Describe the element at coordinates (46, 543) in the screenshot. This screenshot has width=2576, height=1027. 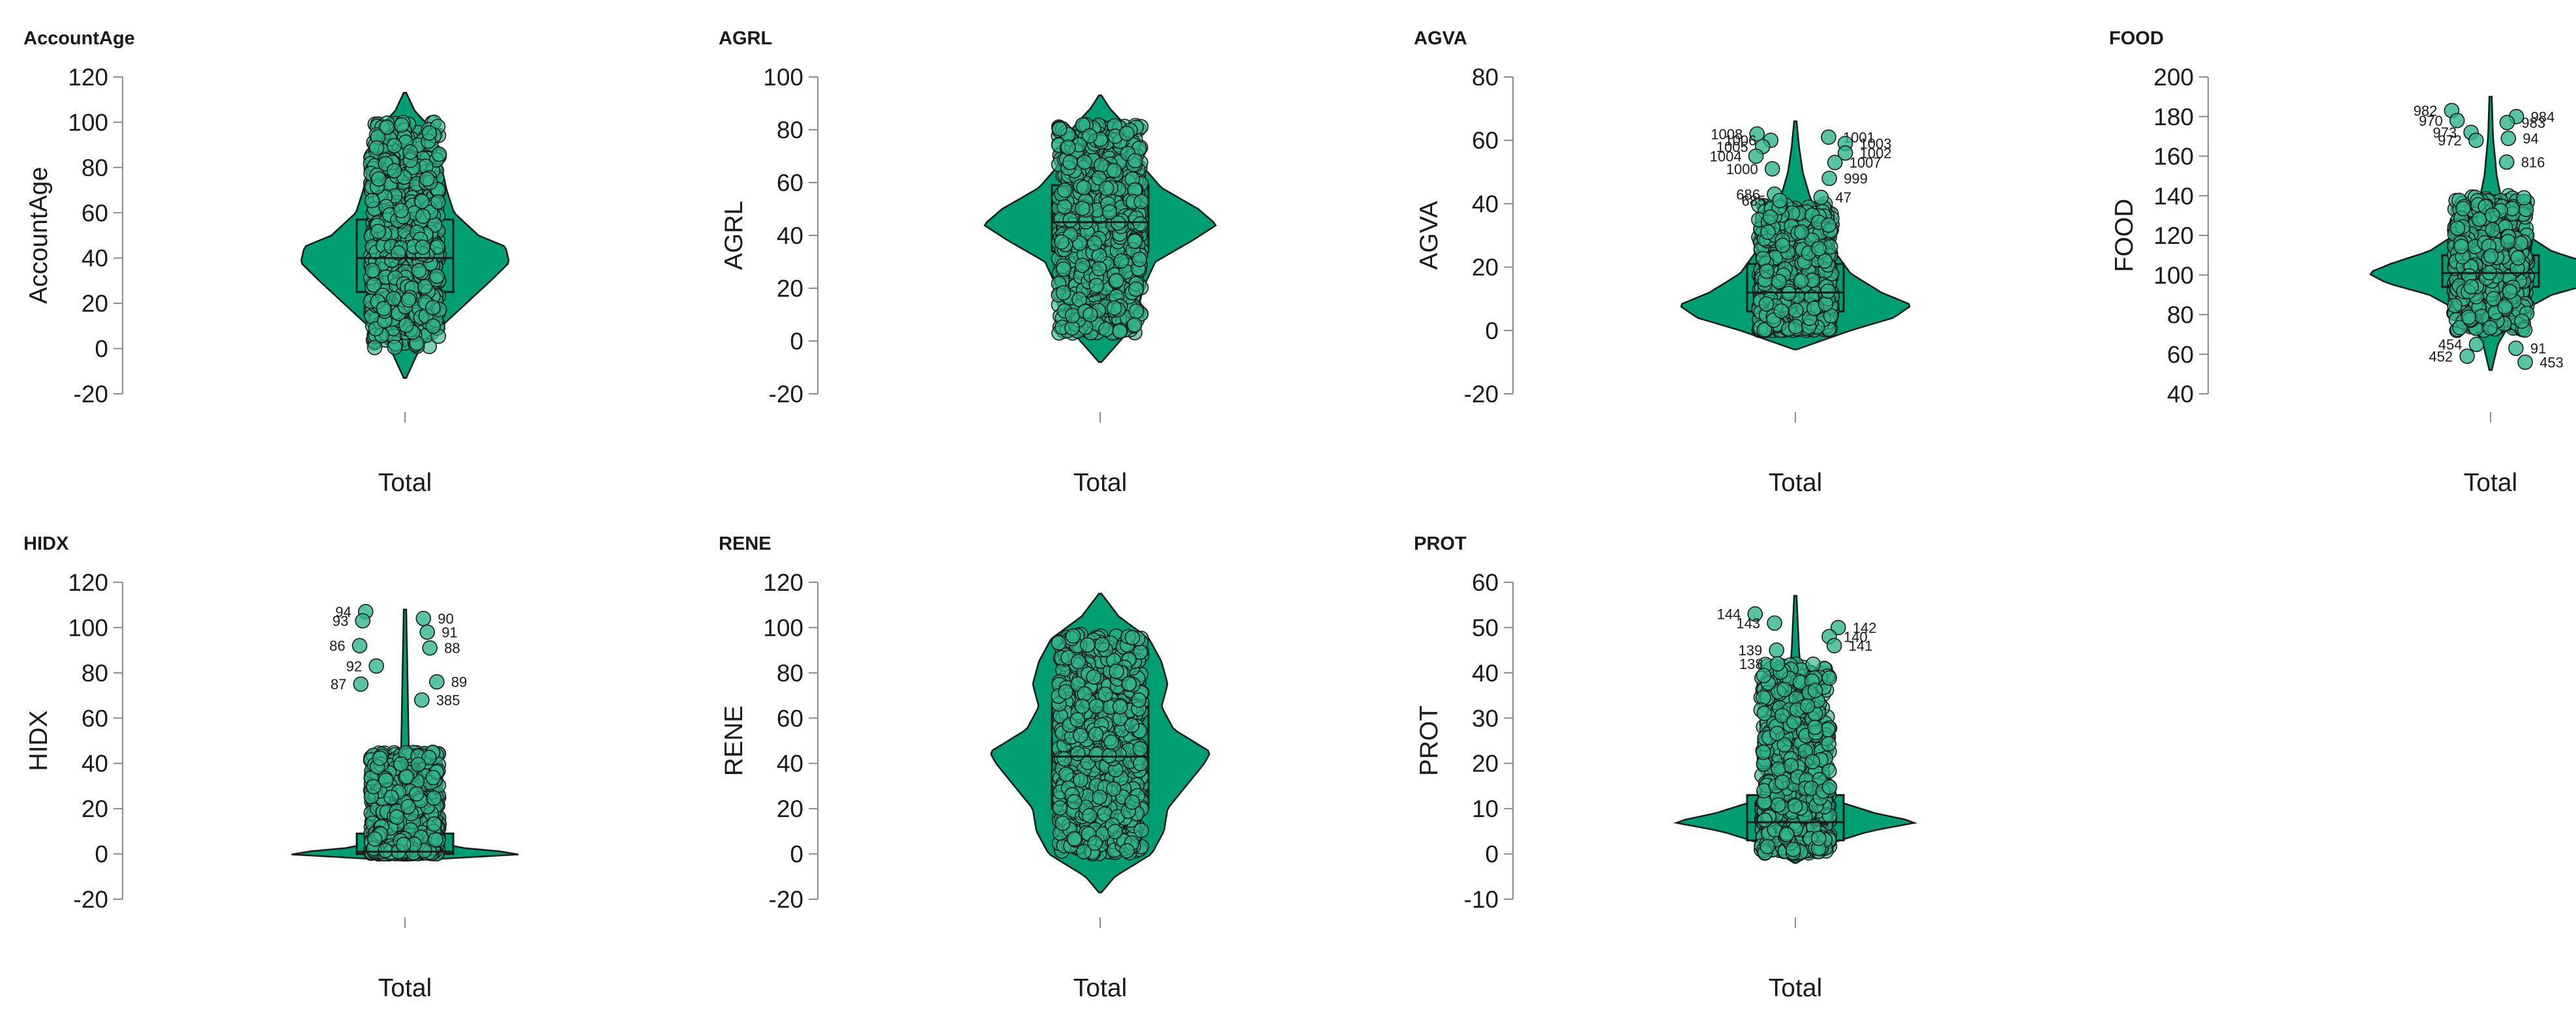
I see `panel-title: HIDX` at that location.